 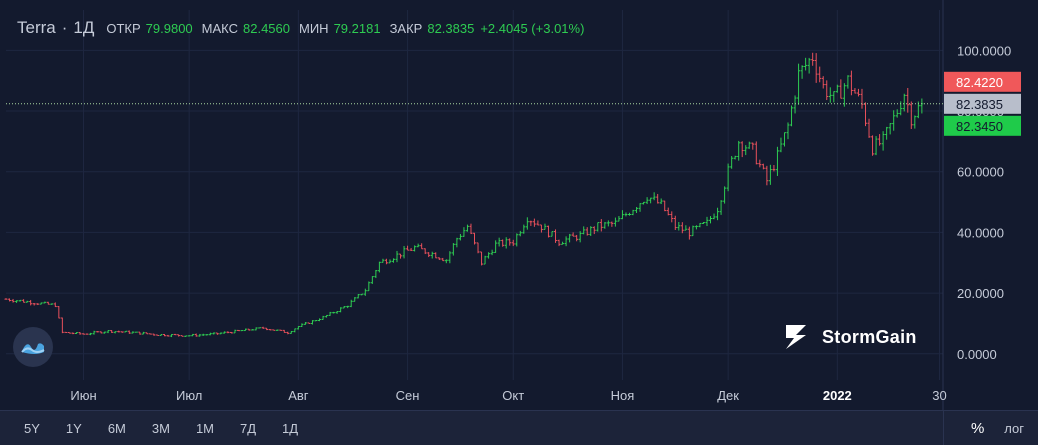 What do you see at coordinates (169, 28) in the screenshot?
I see `open-value: 79.9800` at bounding box center [169, 28].